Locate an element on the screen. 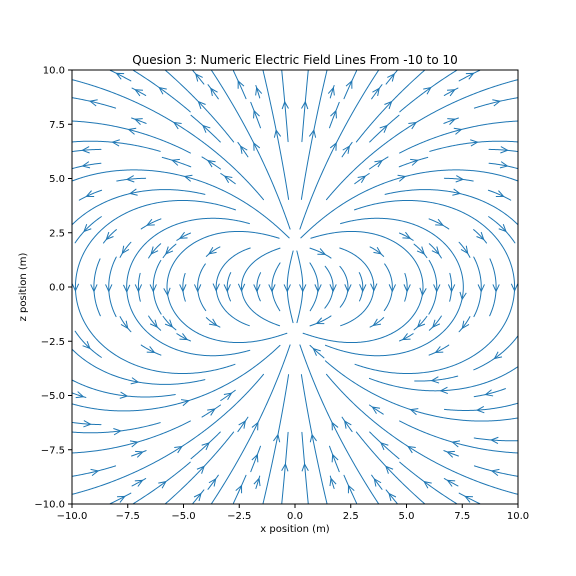 The image size is (576, 576). y-tick-label: 10.0 is located at coordinates (54, 71).